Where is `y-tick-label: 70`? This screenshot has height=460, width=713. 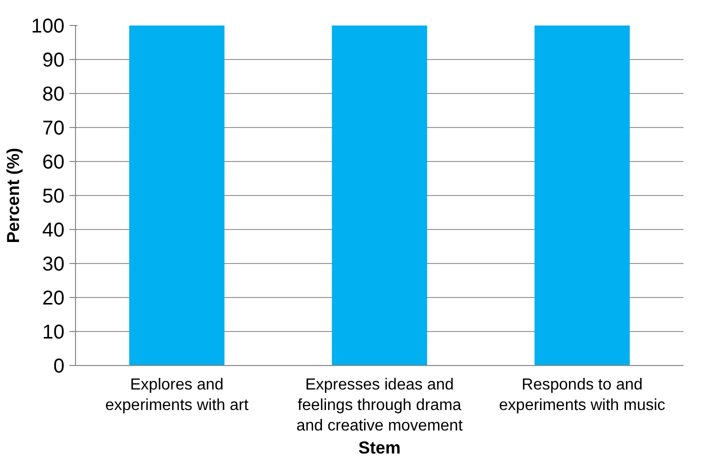
y-tick-label: 70 is located at coordinates (53, 129).